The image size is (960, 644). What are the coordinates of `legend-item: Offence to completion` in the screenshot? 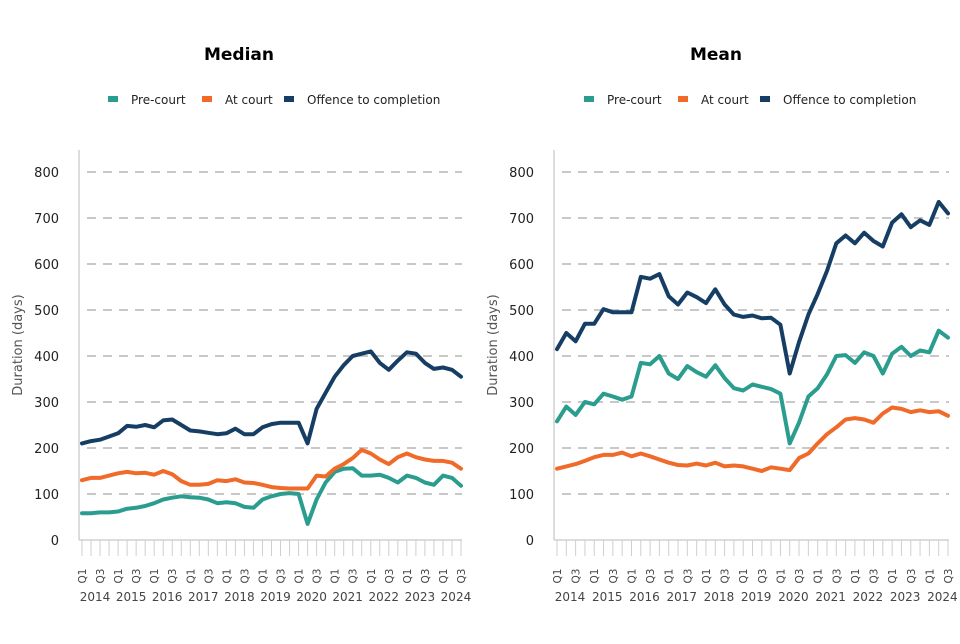 It's located at (838, 100).